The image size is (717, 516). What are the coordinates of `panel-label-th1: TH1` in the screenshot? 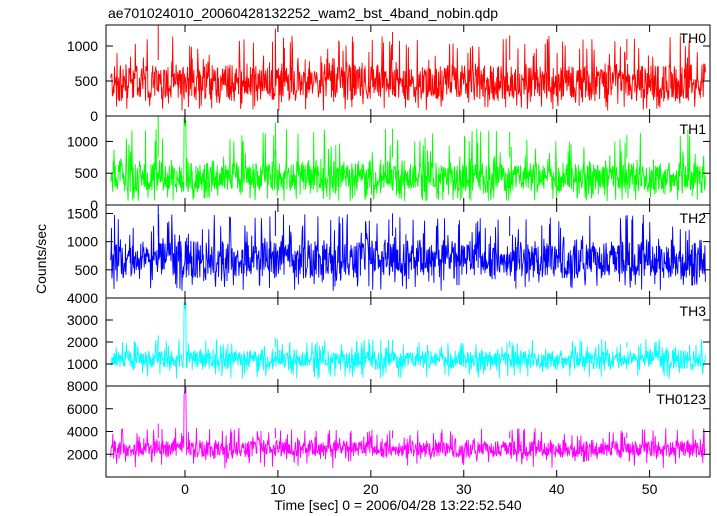 It's located at (693, 129).